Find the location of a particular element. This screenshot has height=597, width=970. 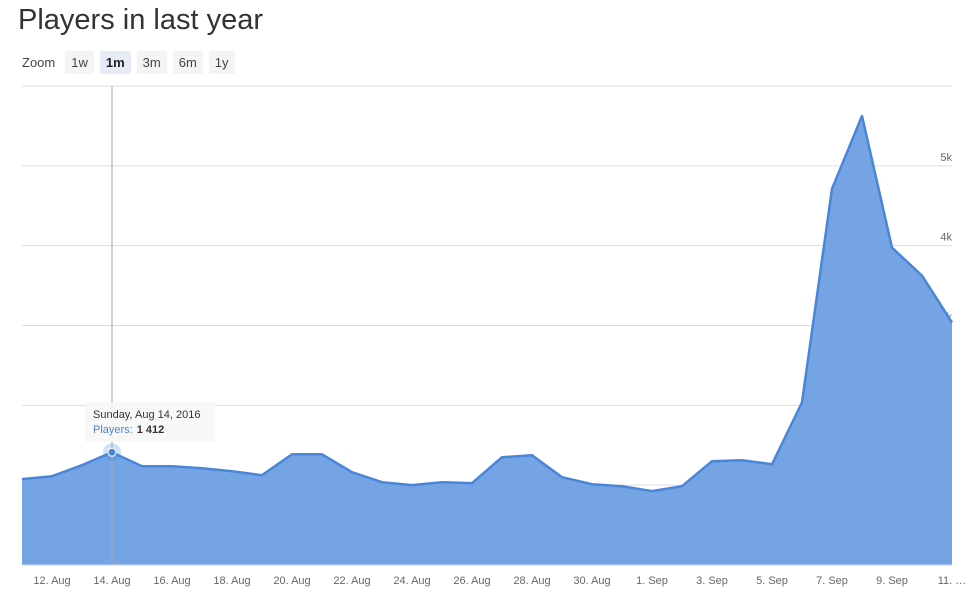

title: Players in last year is located at coordinates (140, 20).